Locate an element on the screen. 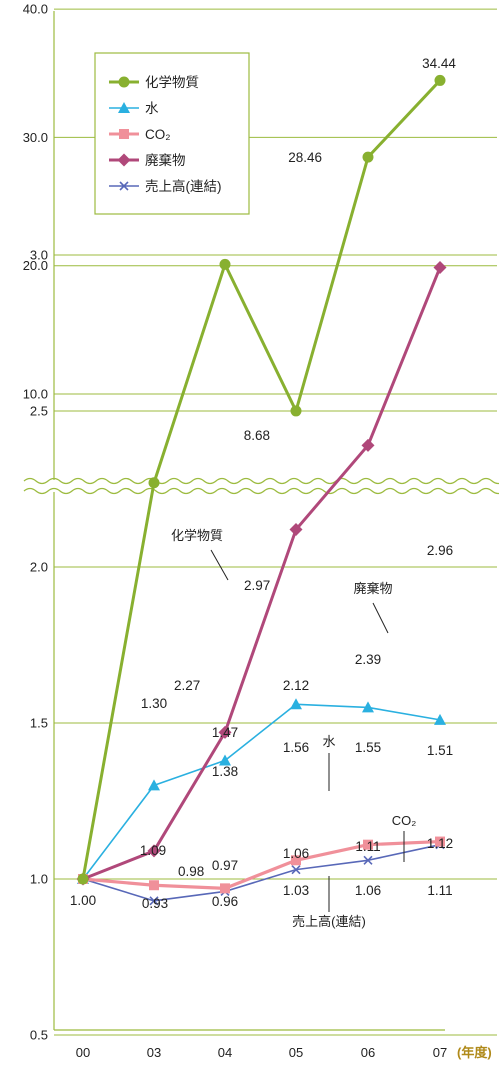 The width and height of the screenshot is (499, 1065). data-label: 2.27 is located at coordinates (187, 685).